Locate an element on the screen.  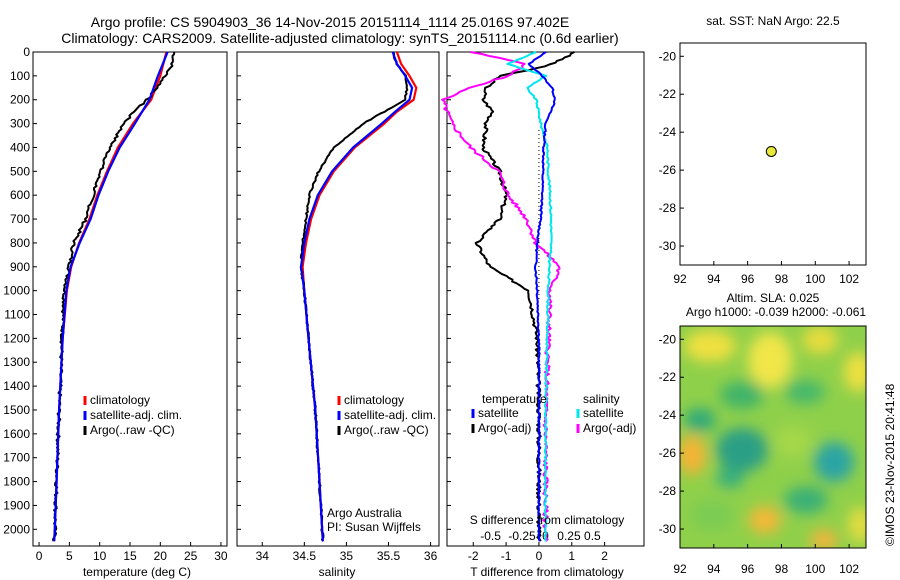
salinity-legend-2: Argo(..raw -QC) is located at coordinates (386, 430).